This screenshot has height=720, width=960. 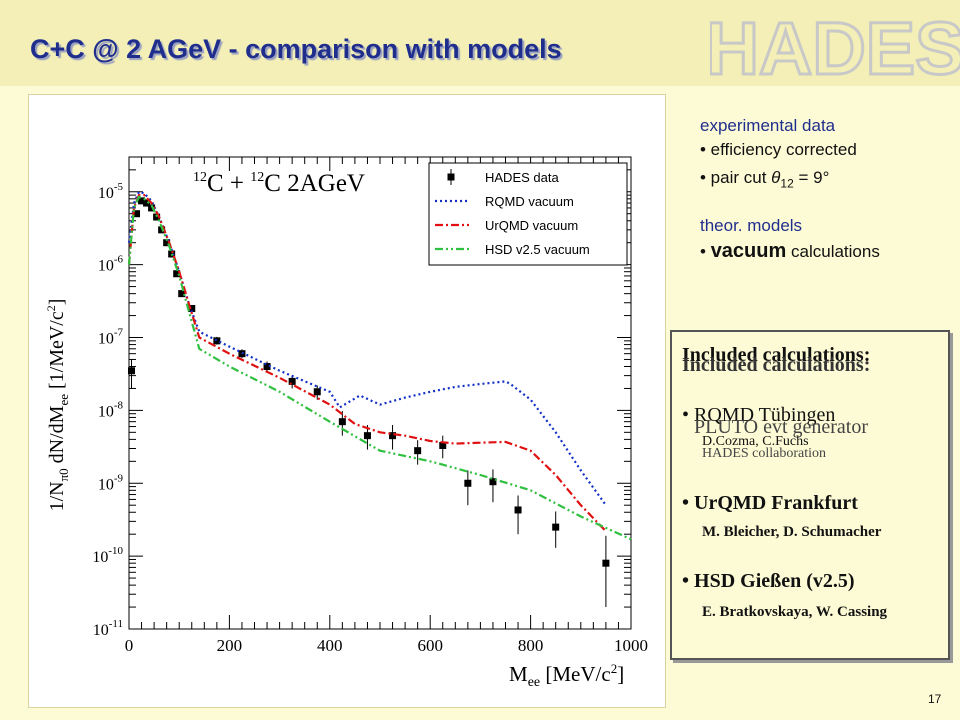 What do you see at coordinates (787, 183) in the screenshot?
I see `paircut-sub: 12` at bounding box center [787, 183].